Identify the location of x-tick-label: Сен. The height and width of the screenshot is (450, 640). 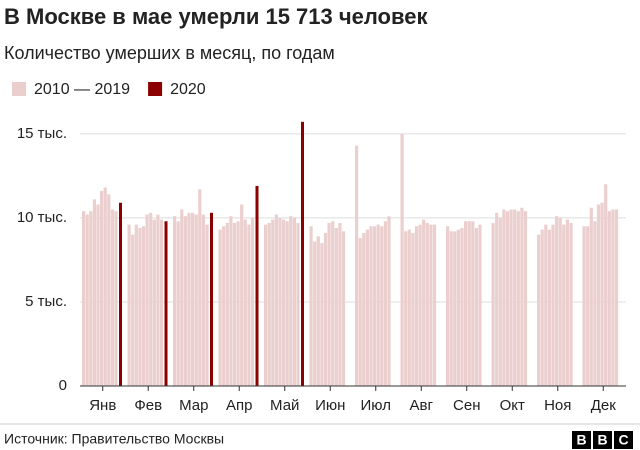
(466, 405).